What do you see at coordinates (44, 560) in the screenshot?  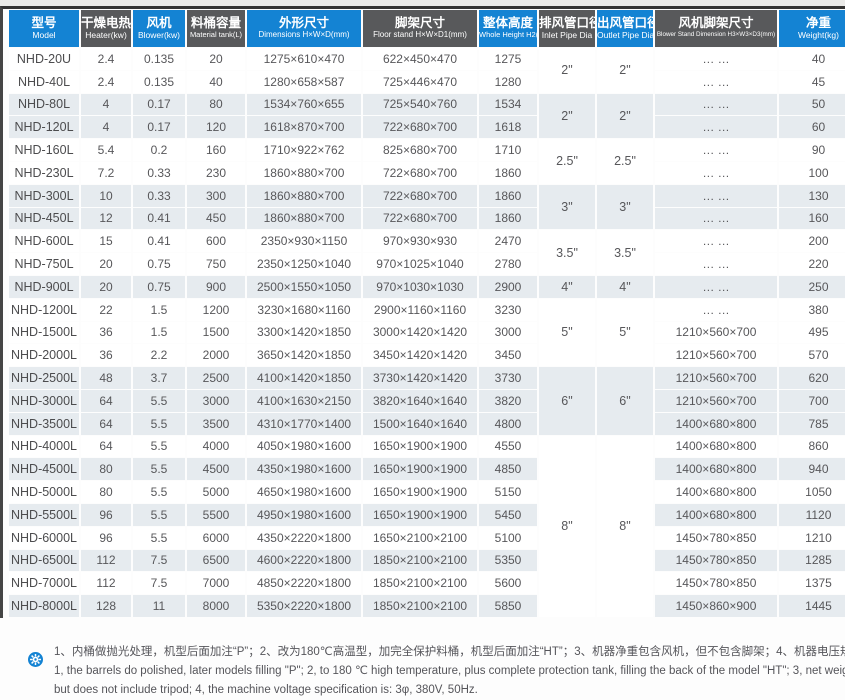 I see `cell-model: NHD-6500L` at bounding box center [44, 560].